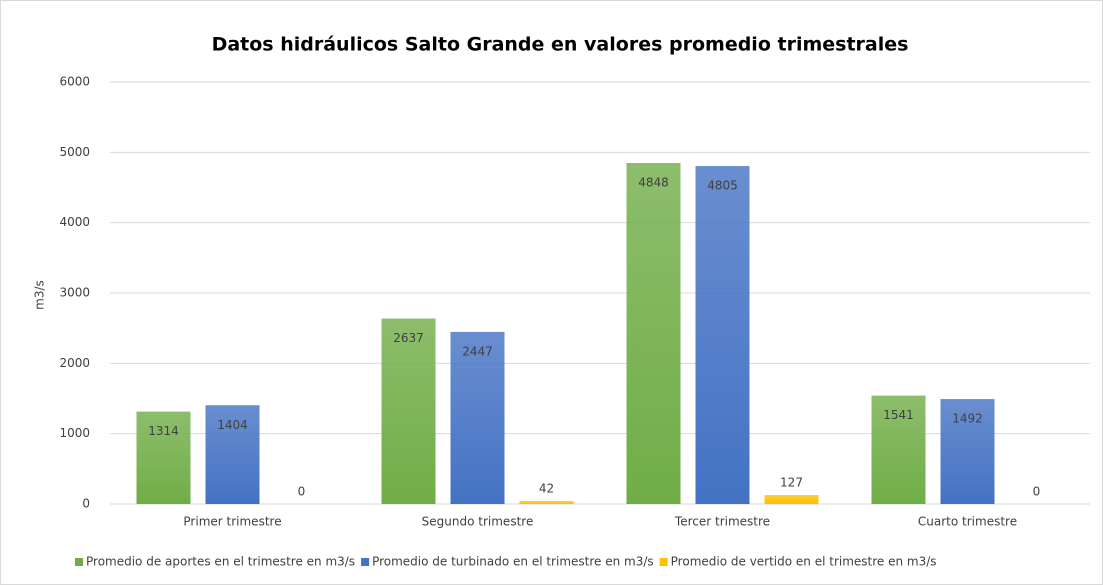 Image resolution: width=1103 pixels, height=585 pixels. Describe the element at coordinates (967, 522) in the screenshot. I see `x-tick-label: Cuarto trimestre` at that location.